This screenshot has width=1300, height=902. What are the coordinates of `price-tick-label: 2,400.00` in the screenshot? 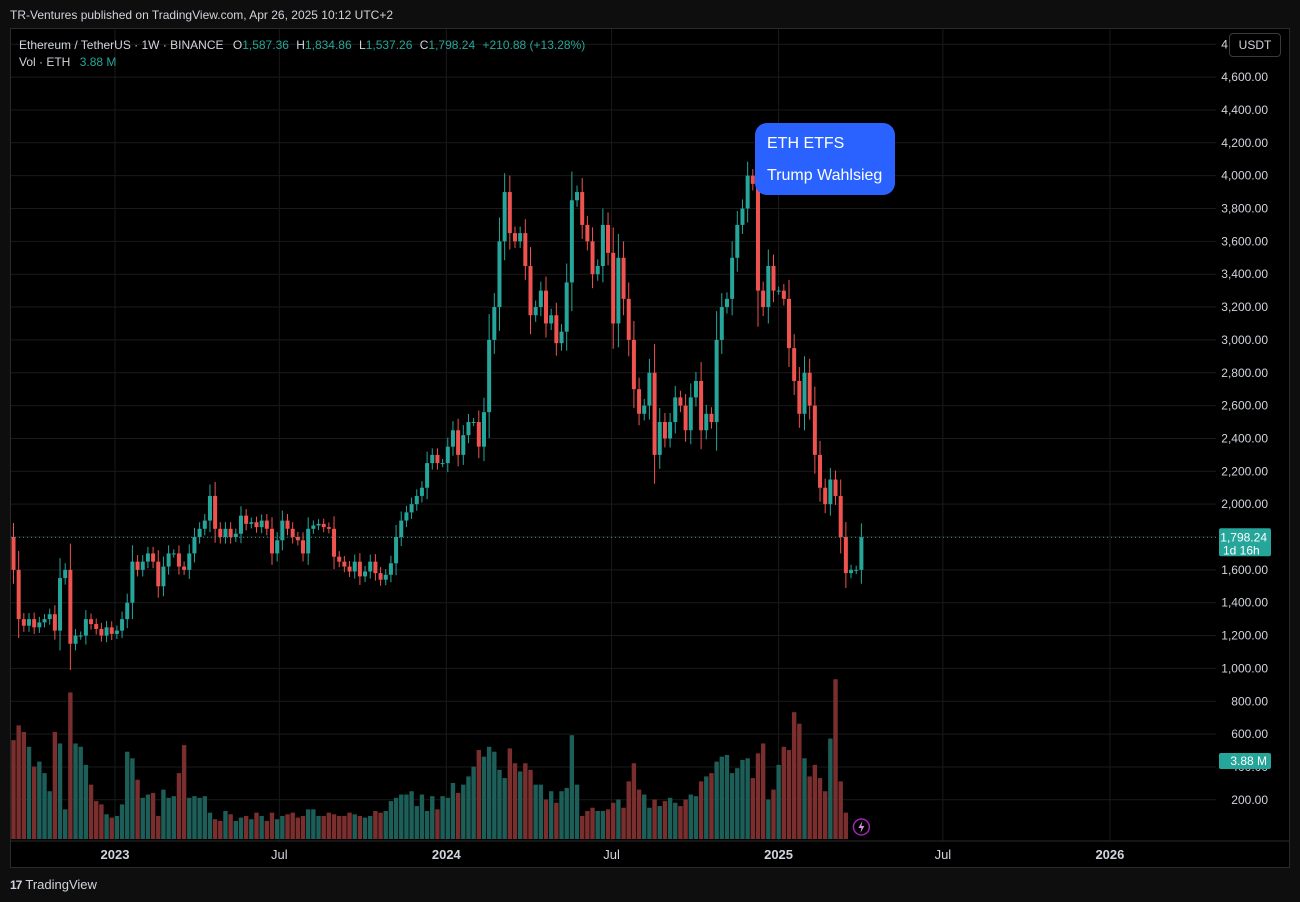 It's located at (1244, 438).